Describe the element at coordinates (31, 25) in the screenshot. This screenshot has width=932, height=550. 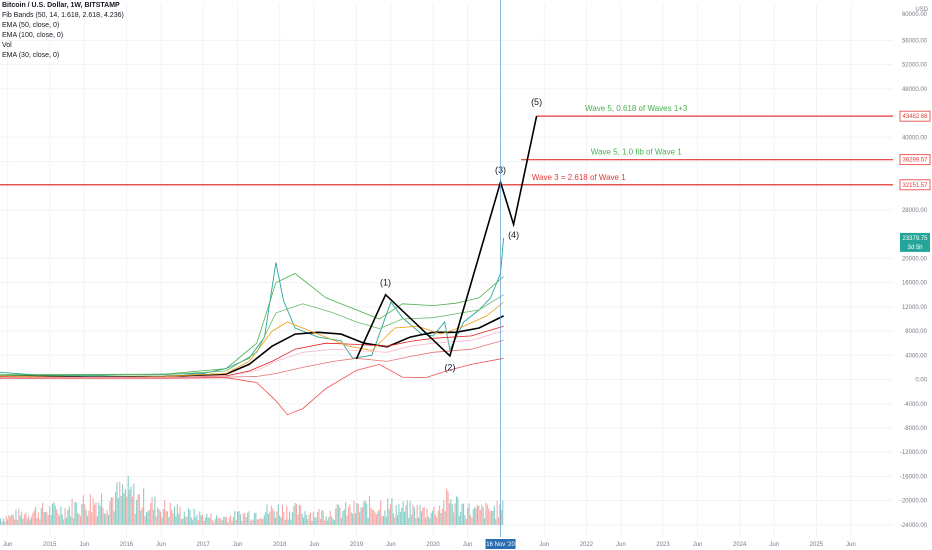
I see `legend-ema-50: EMA (50, close, 0)` at that location.